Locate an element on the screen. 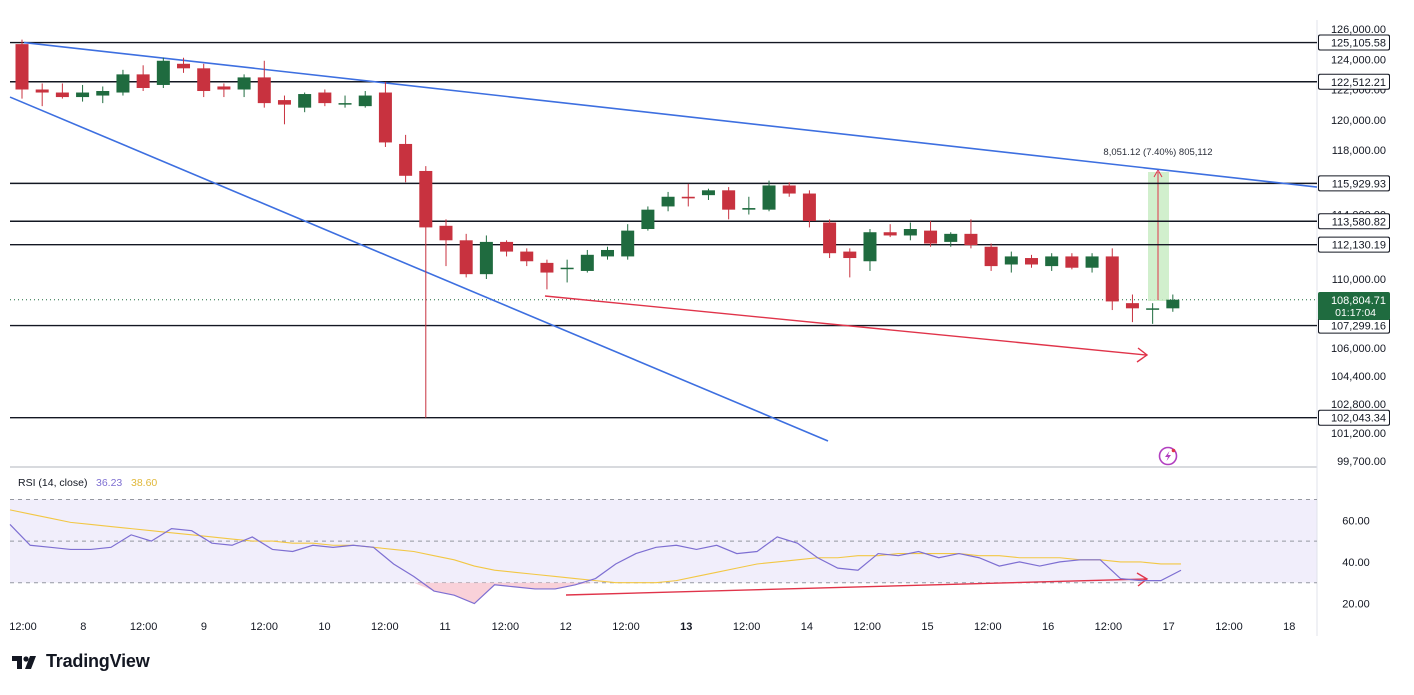 The height and width of the screenshot is (695, 1414). level-price-label: 102,043.34 is located at coordinates (1354, 417).